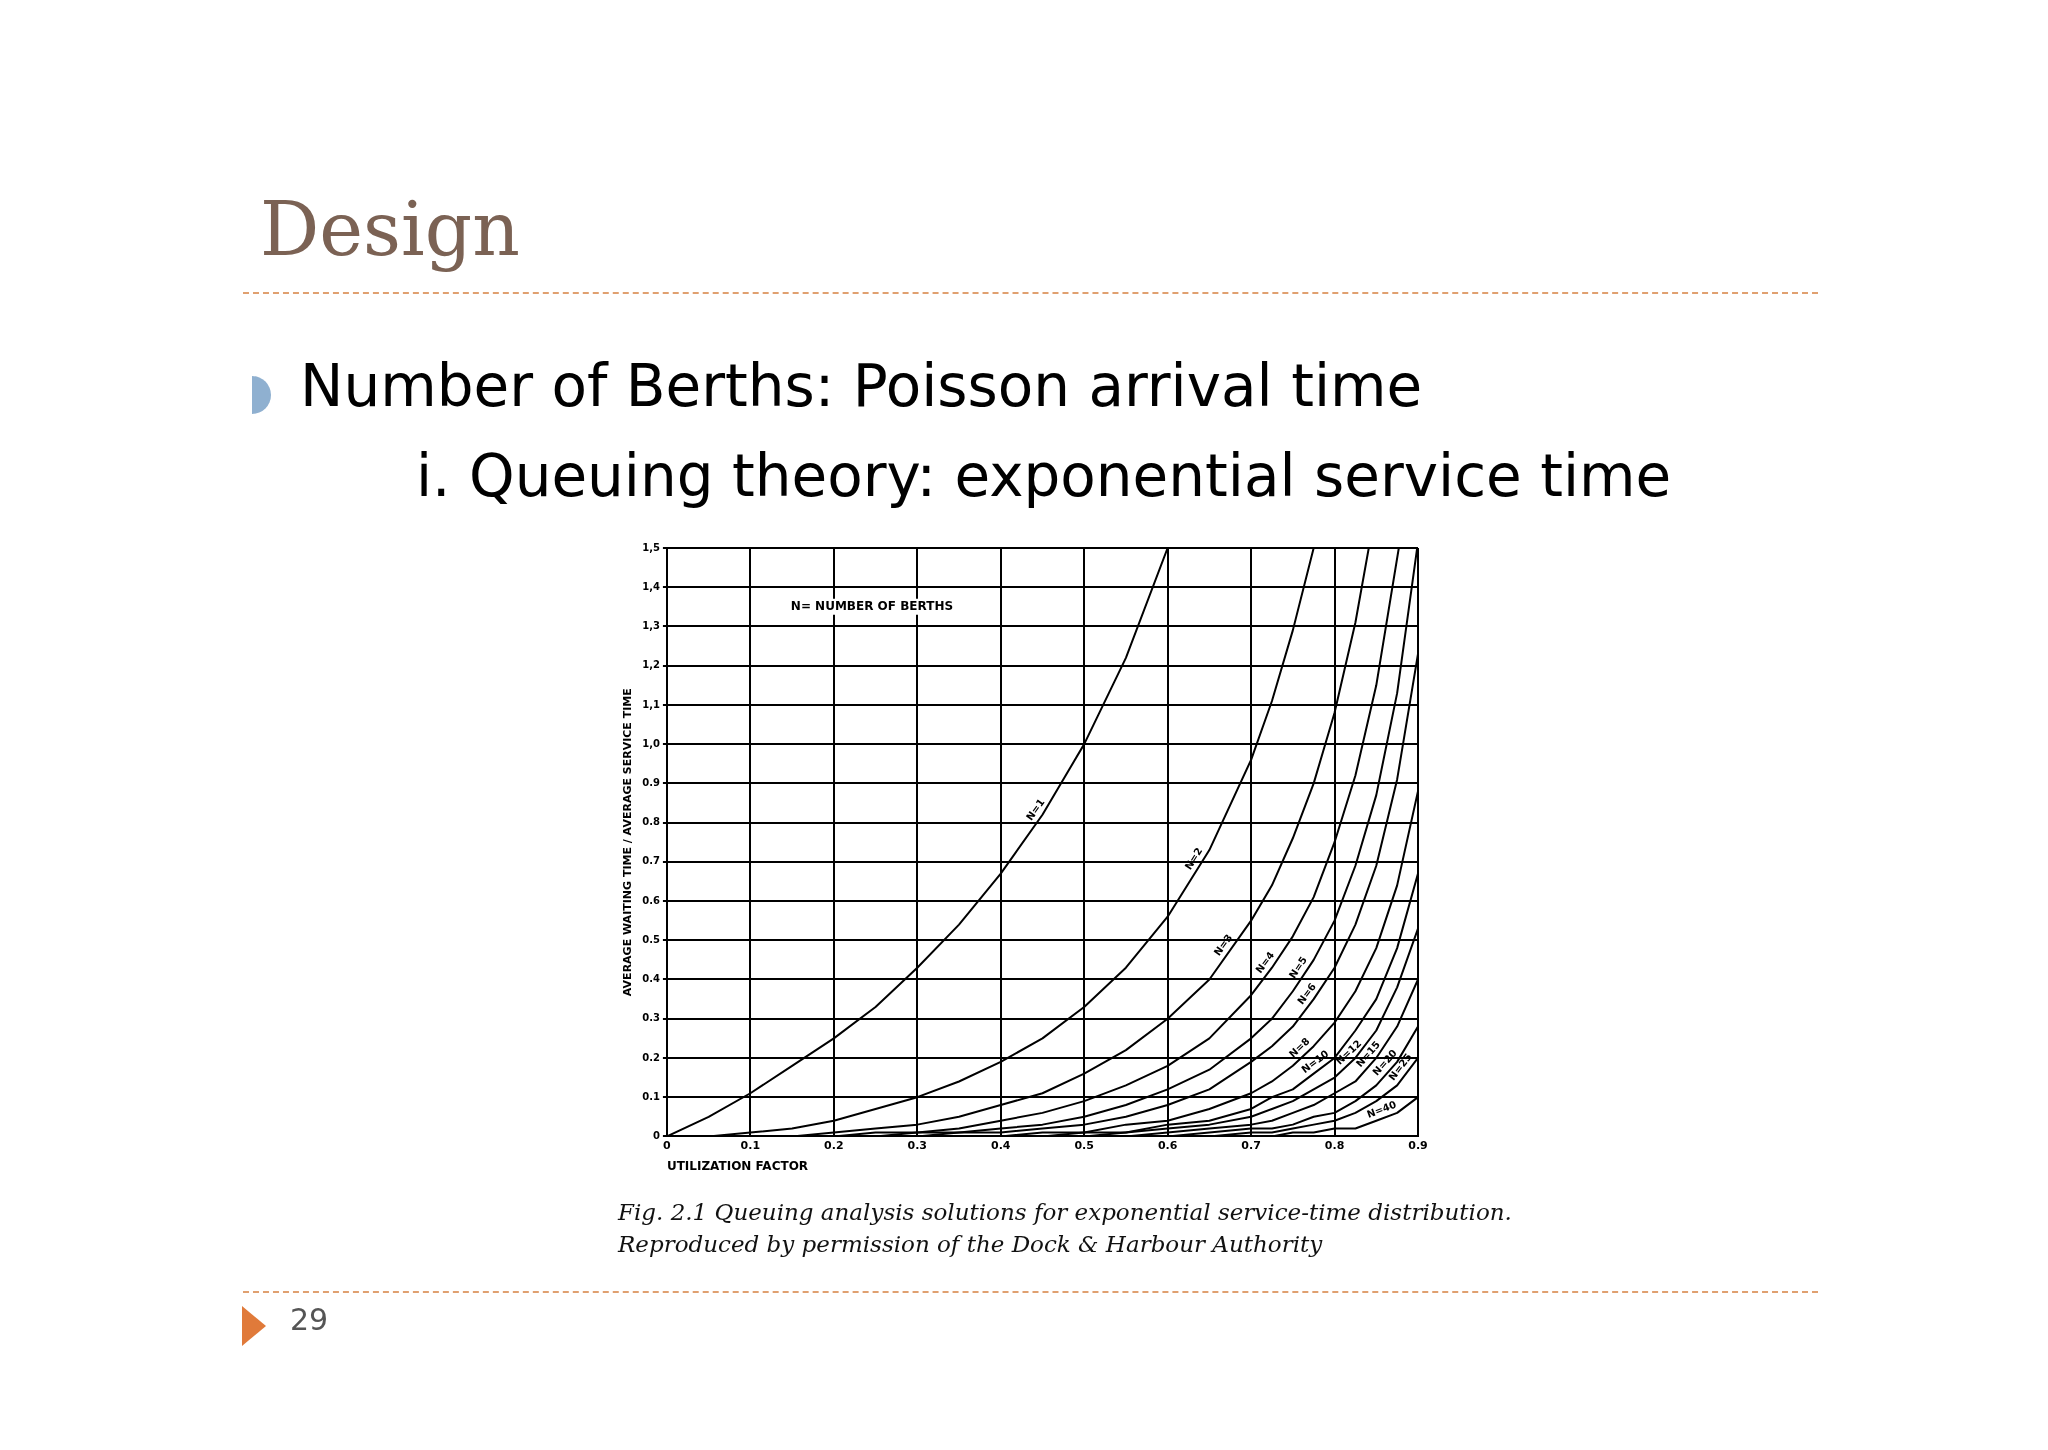 Image resolution: width=2048 pixels, height=1450 pixels. Describe the element at coordinates (309, 1319) in the screenshot. I see `text: 29` at that location.